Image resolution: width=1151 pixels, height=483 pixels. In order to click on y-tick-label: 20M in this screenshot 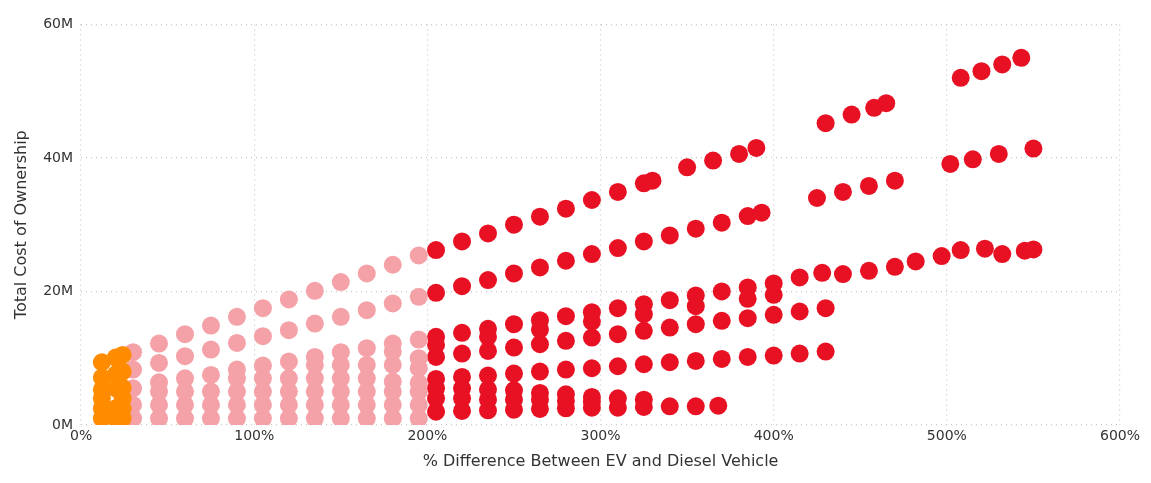, I will do `click(58, 290)`.